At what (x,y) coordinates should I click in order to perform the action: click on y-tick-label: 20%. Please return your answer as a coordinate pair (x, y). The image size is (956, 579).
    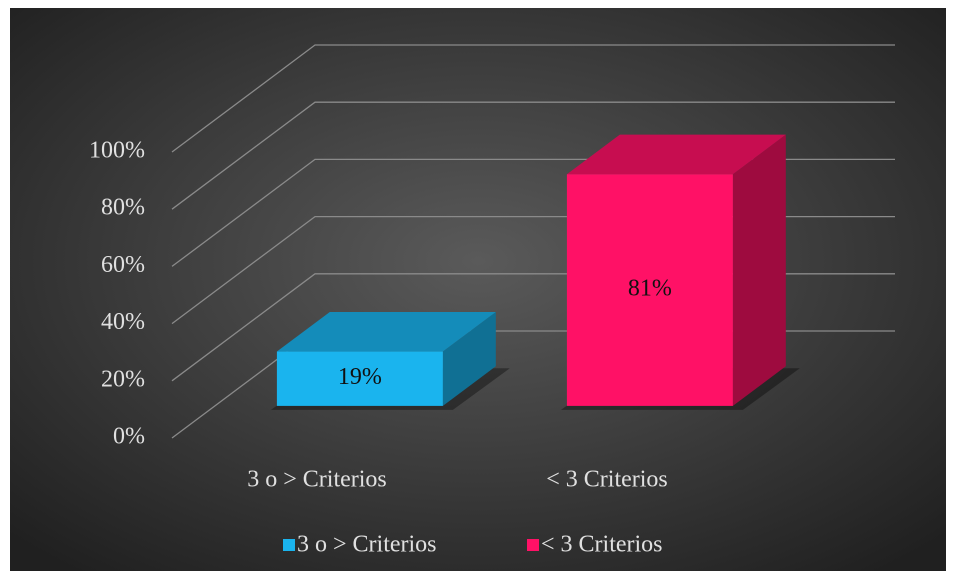
    Looking at the image, I should click on (123, 379).